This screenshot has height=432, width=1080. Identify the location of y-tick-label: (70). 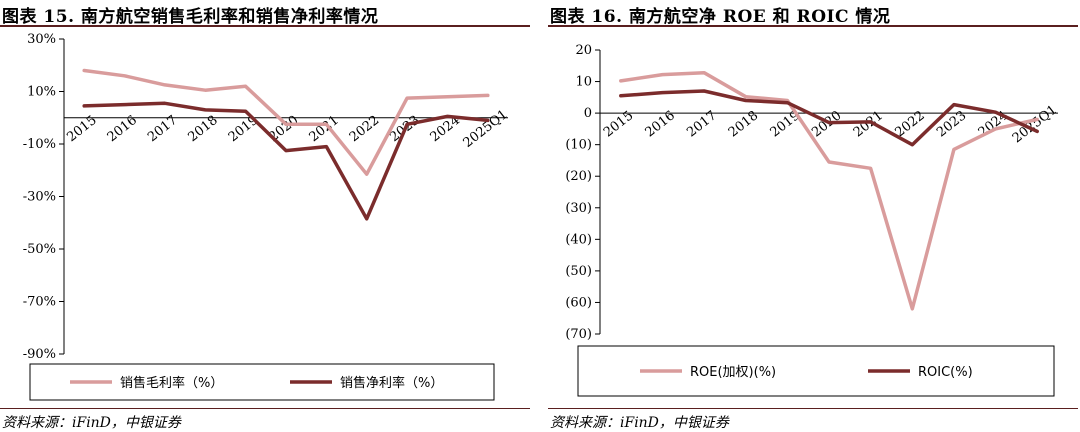
(578, 334).